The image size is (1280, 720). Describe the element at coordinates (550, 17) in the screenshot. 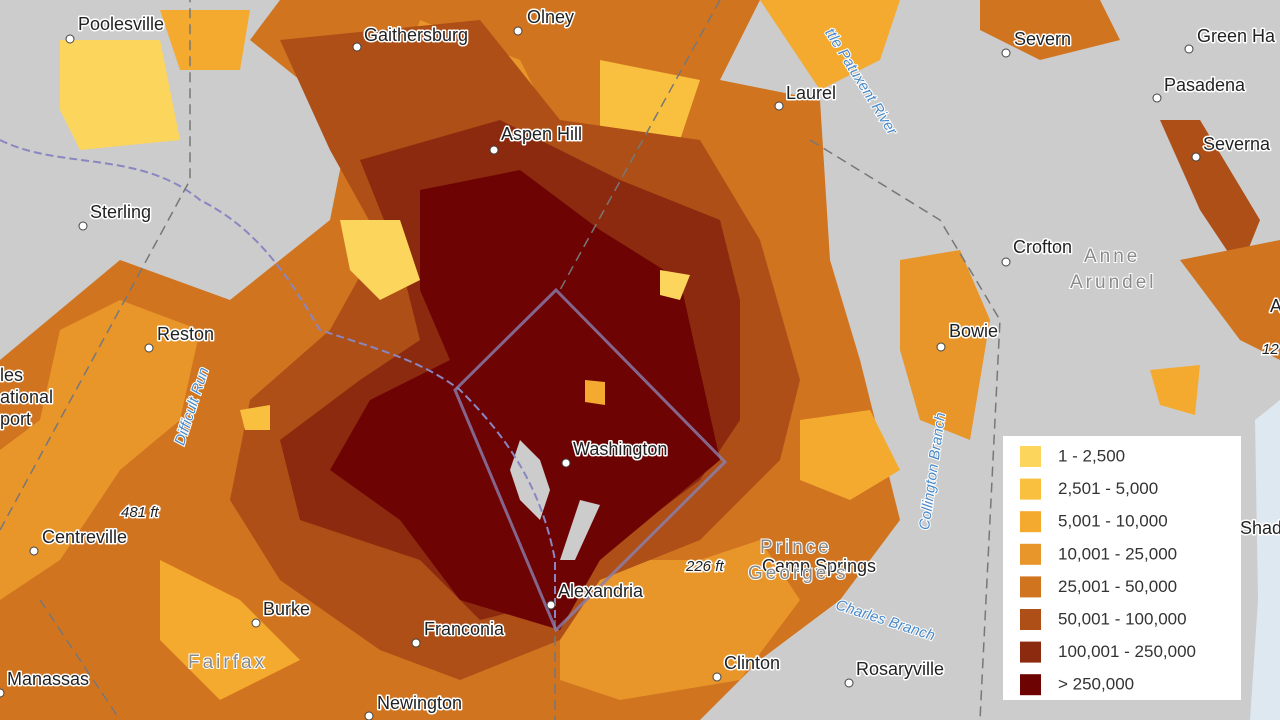

I see `place-label: Olney` at that location.